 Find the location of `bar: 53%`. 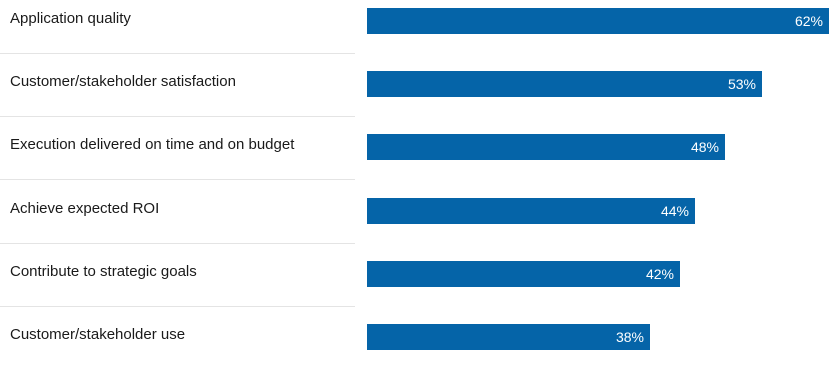

bar: 53% is located at coordinates (564, 84).